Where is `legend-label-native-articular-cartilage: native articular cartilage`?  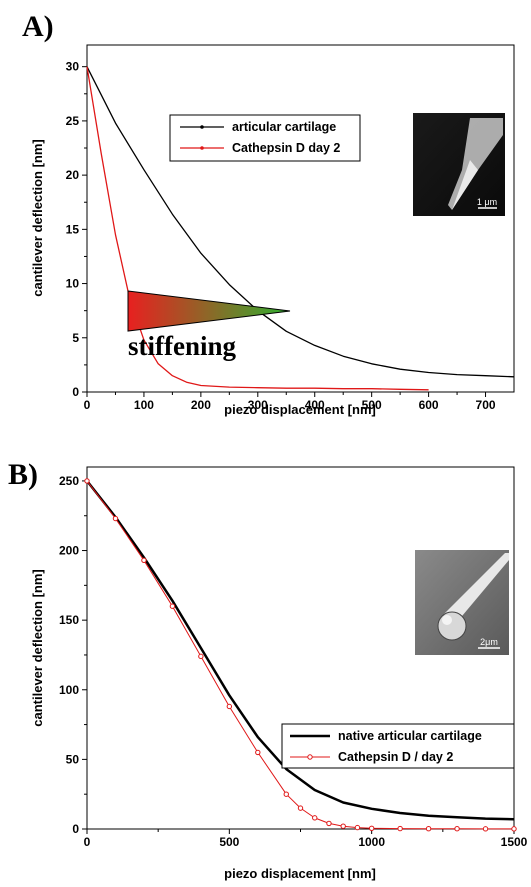 legend-label-native-articular-cartilage: native articular cartilage is located at coordinates (410, 736).